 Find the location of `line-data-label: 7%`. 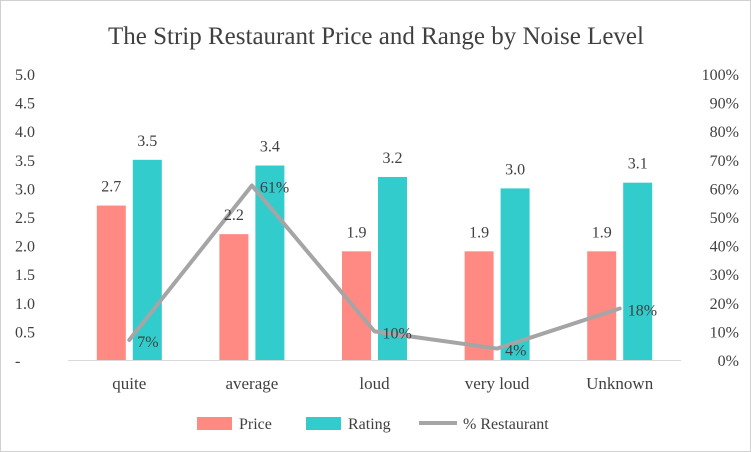

line-data-label: 7% is located at coordinates (147, 342).